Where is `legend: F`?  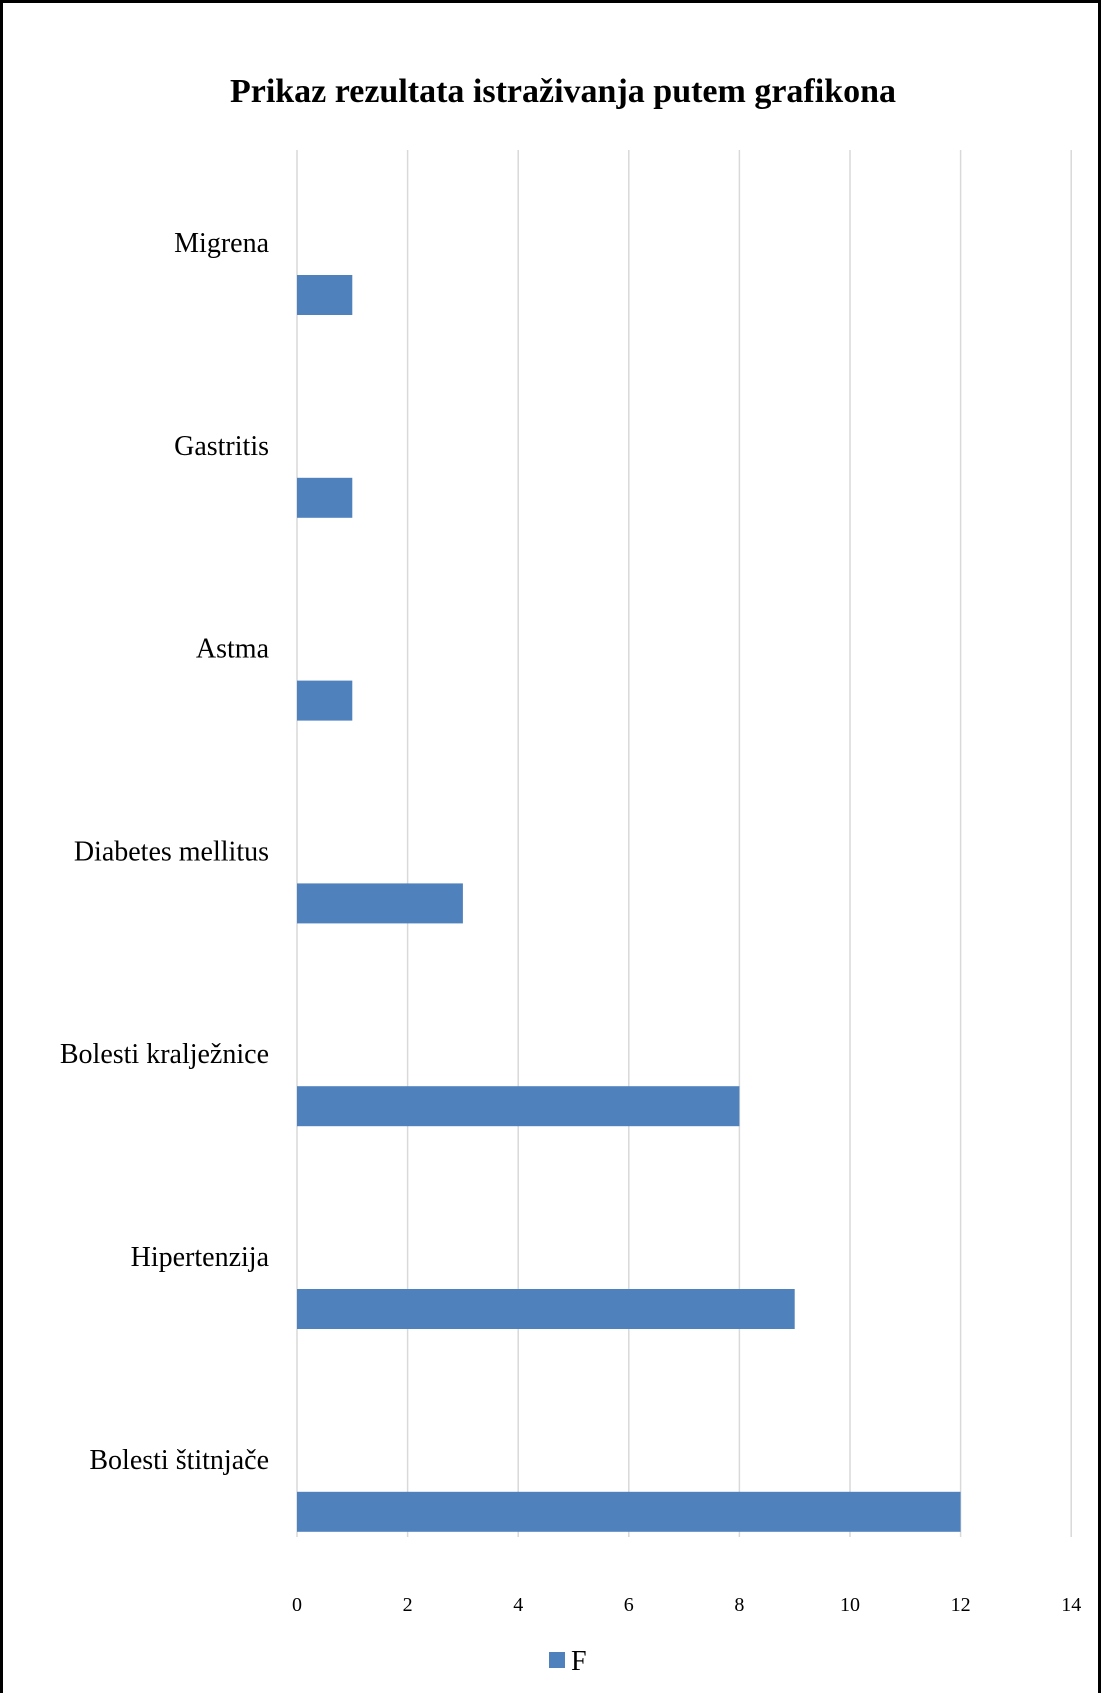 legend: F is located at coordinates (568, 1661).